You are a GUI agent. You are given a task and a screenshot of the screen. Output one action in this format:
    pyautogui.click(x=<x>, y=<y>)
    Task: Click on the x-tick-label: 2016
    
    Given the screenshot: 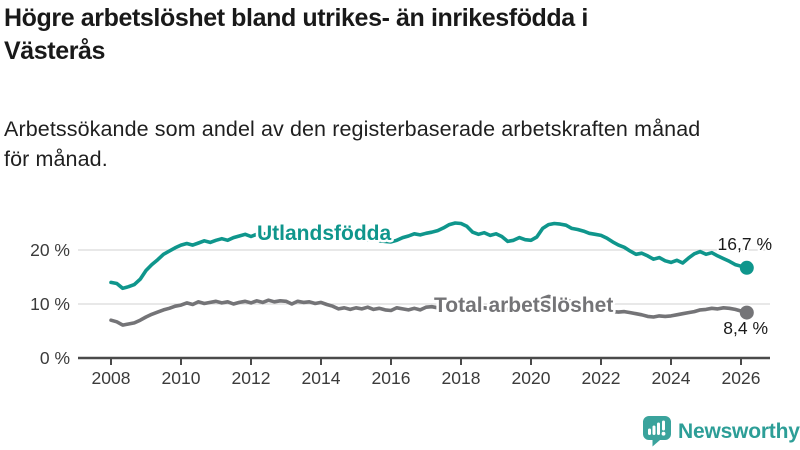 What is the action you would take?
    pyautogui.click(x=391, y=378)
    